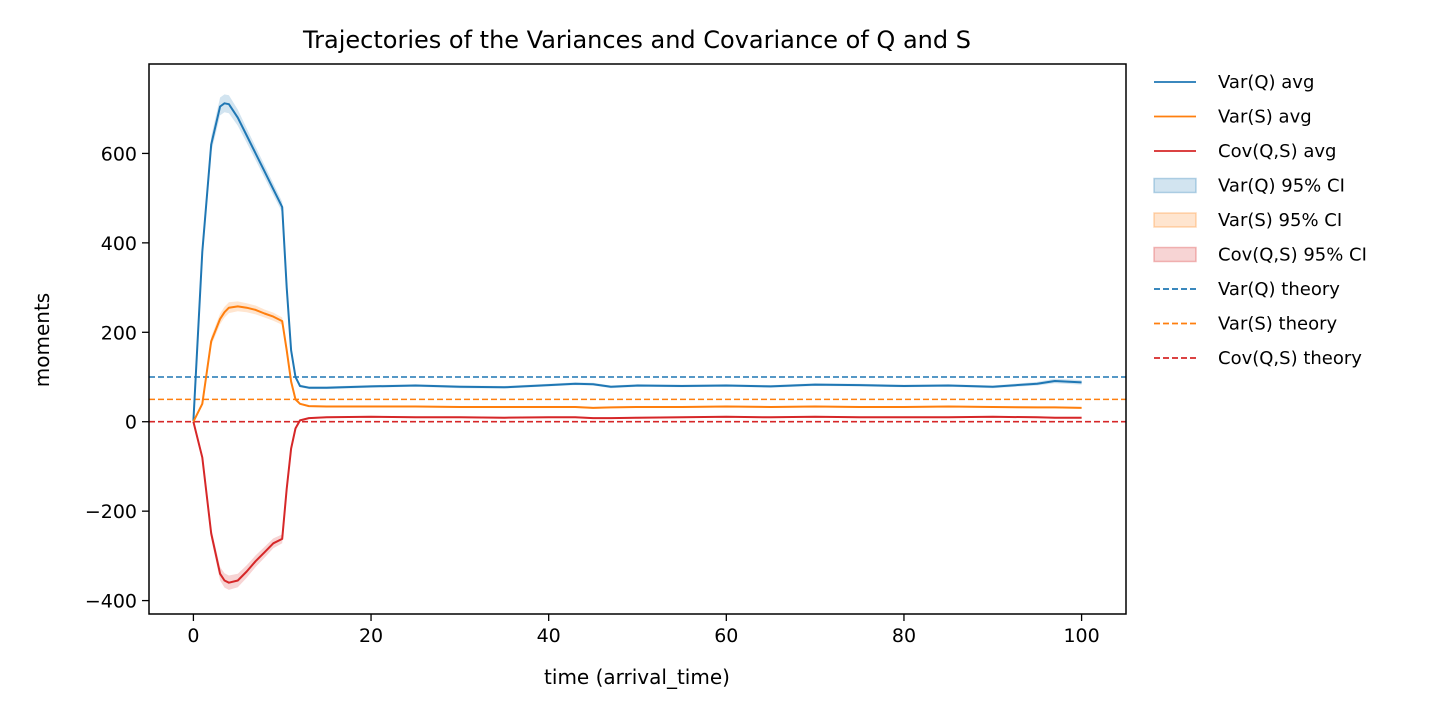 The image size is (1440, 720). What do you see at coordinates (1281, 186) in the screenshot?
I see `legend-label: Var(Q) 95% CI` at bounding box center [1281, 186].